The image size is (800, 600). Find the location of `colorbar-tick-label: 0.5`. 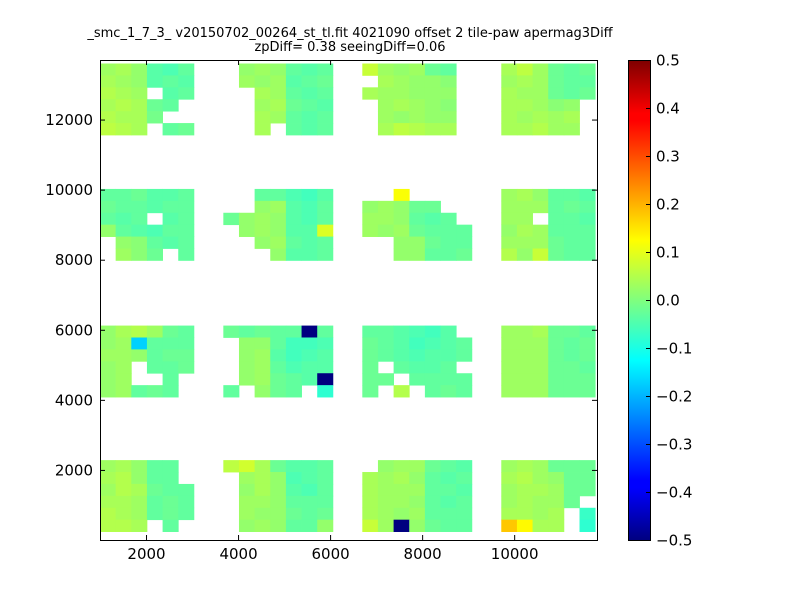

colorbar-tick-label: 0.5 is located at coordinates (668, 61).